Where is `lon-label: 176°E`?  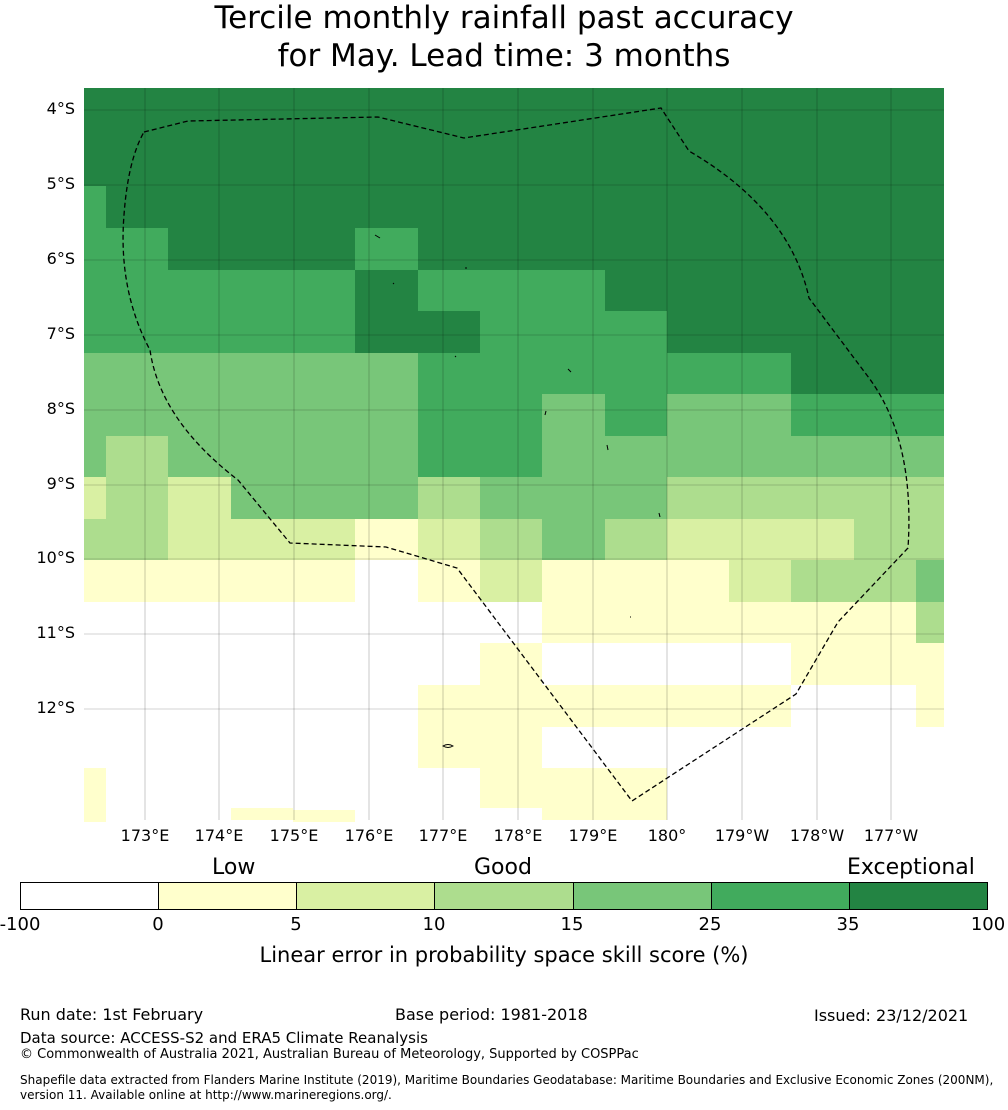 lon-label: 176°E is located at coordinates (369, 835).